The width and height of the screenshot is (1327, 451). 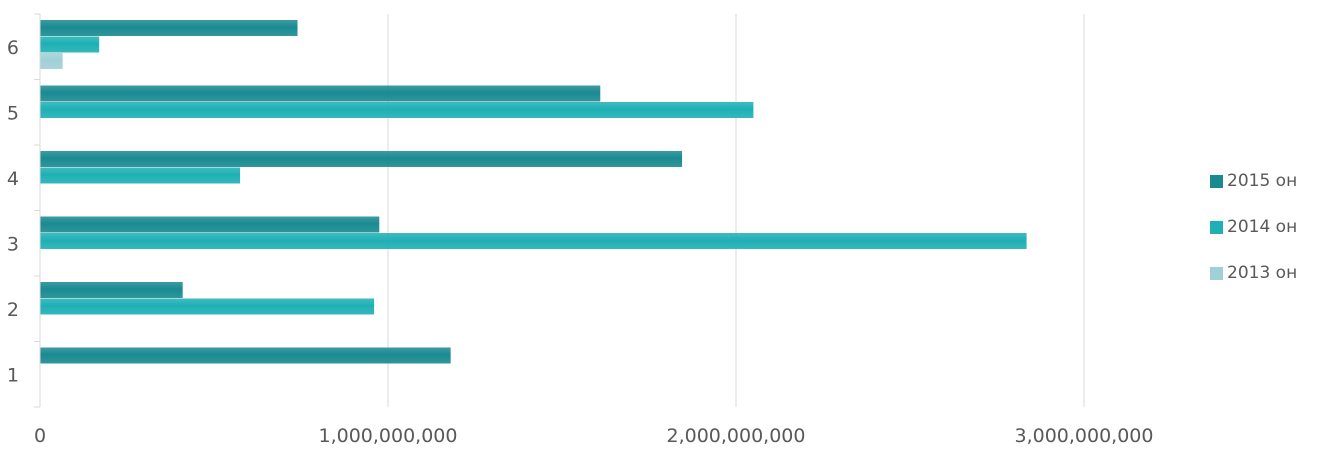 I want to click on y-tick-label: 6, so click(x=13, y=48).